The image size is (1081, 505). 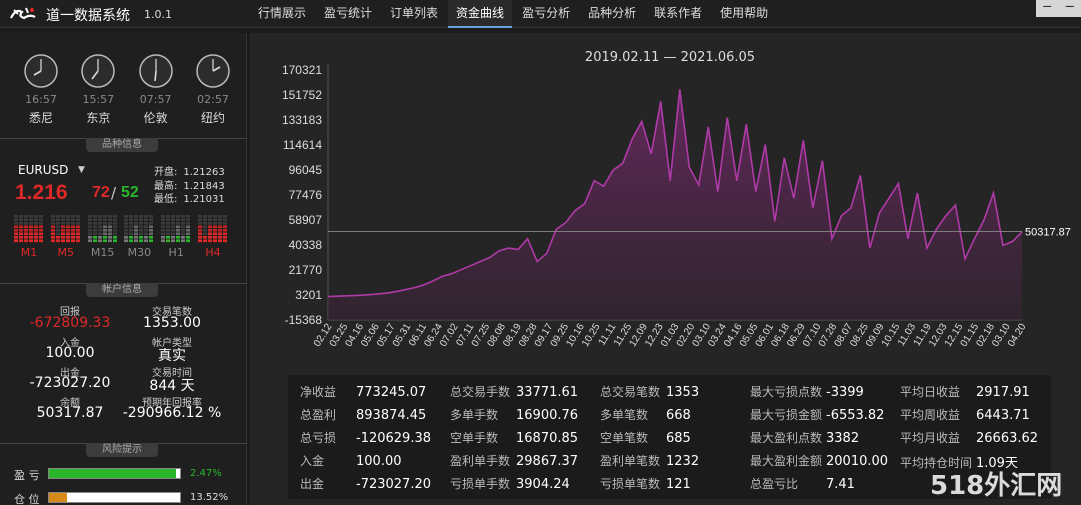 I want to click on tab-symbol-analysis: 品种分析, so click(x=612, y=13).